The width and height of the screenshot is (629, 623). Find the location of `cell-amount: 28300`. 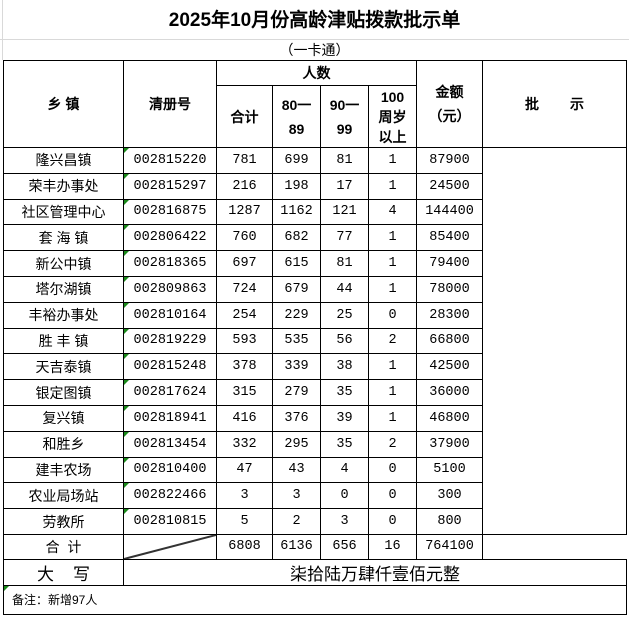

cell-amount: 28300 is located at coordinates (449, 315).